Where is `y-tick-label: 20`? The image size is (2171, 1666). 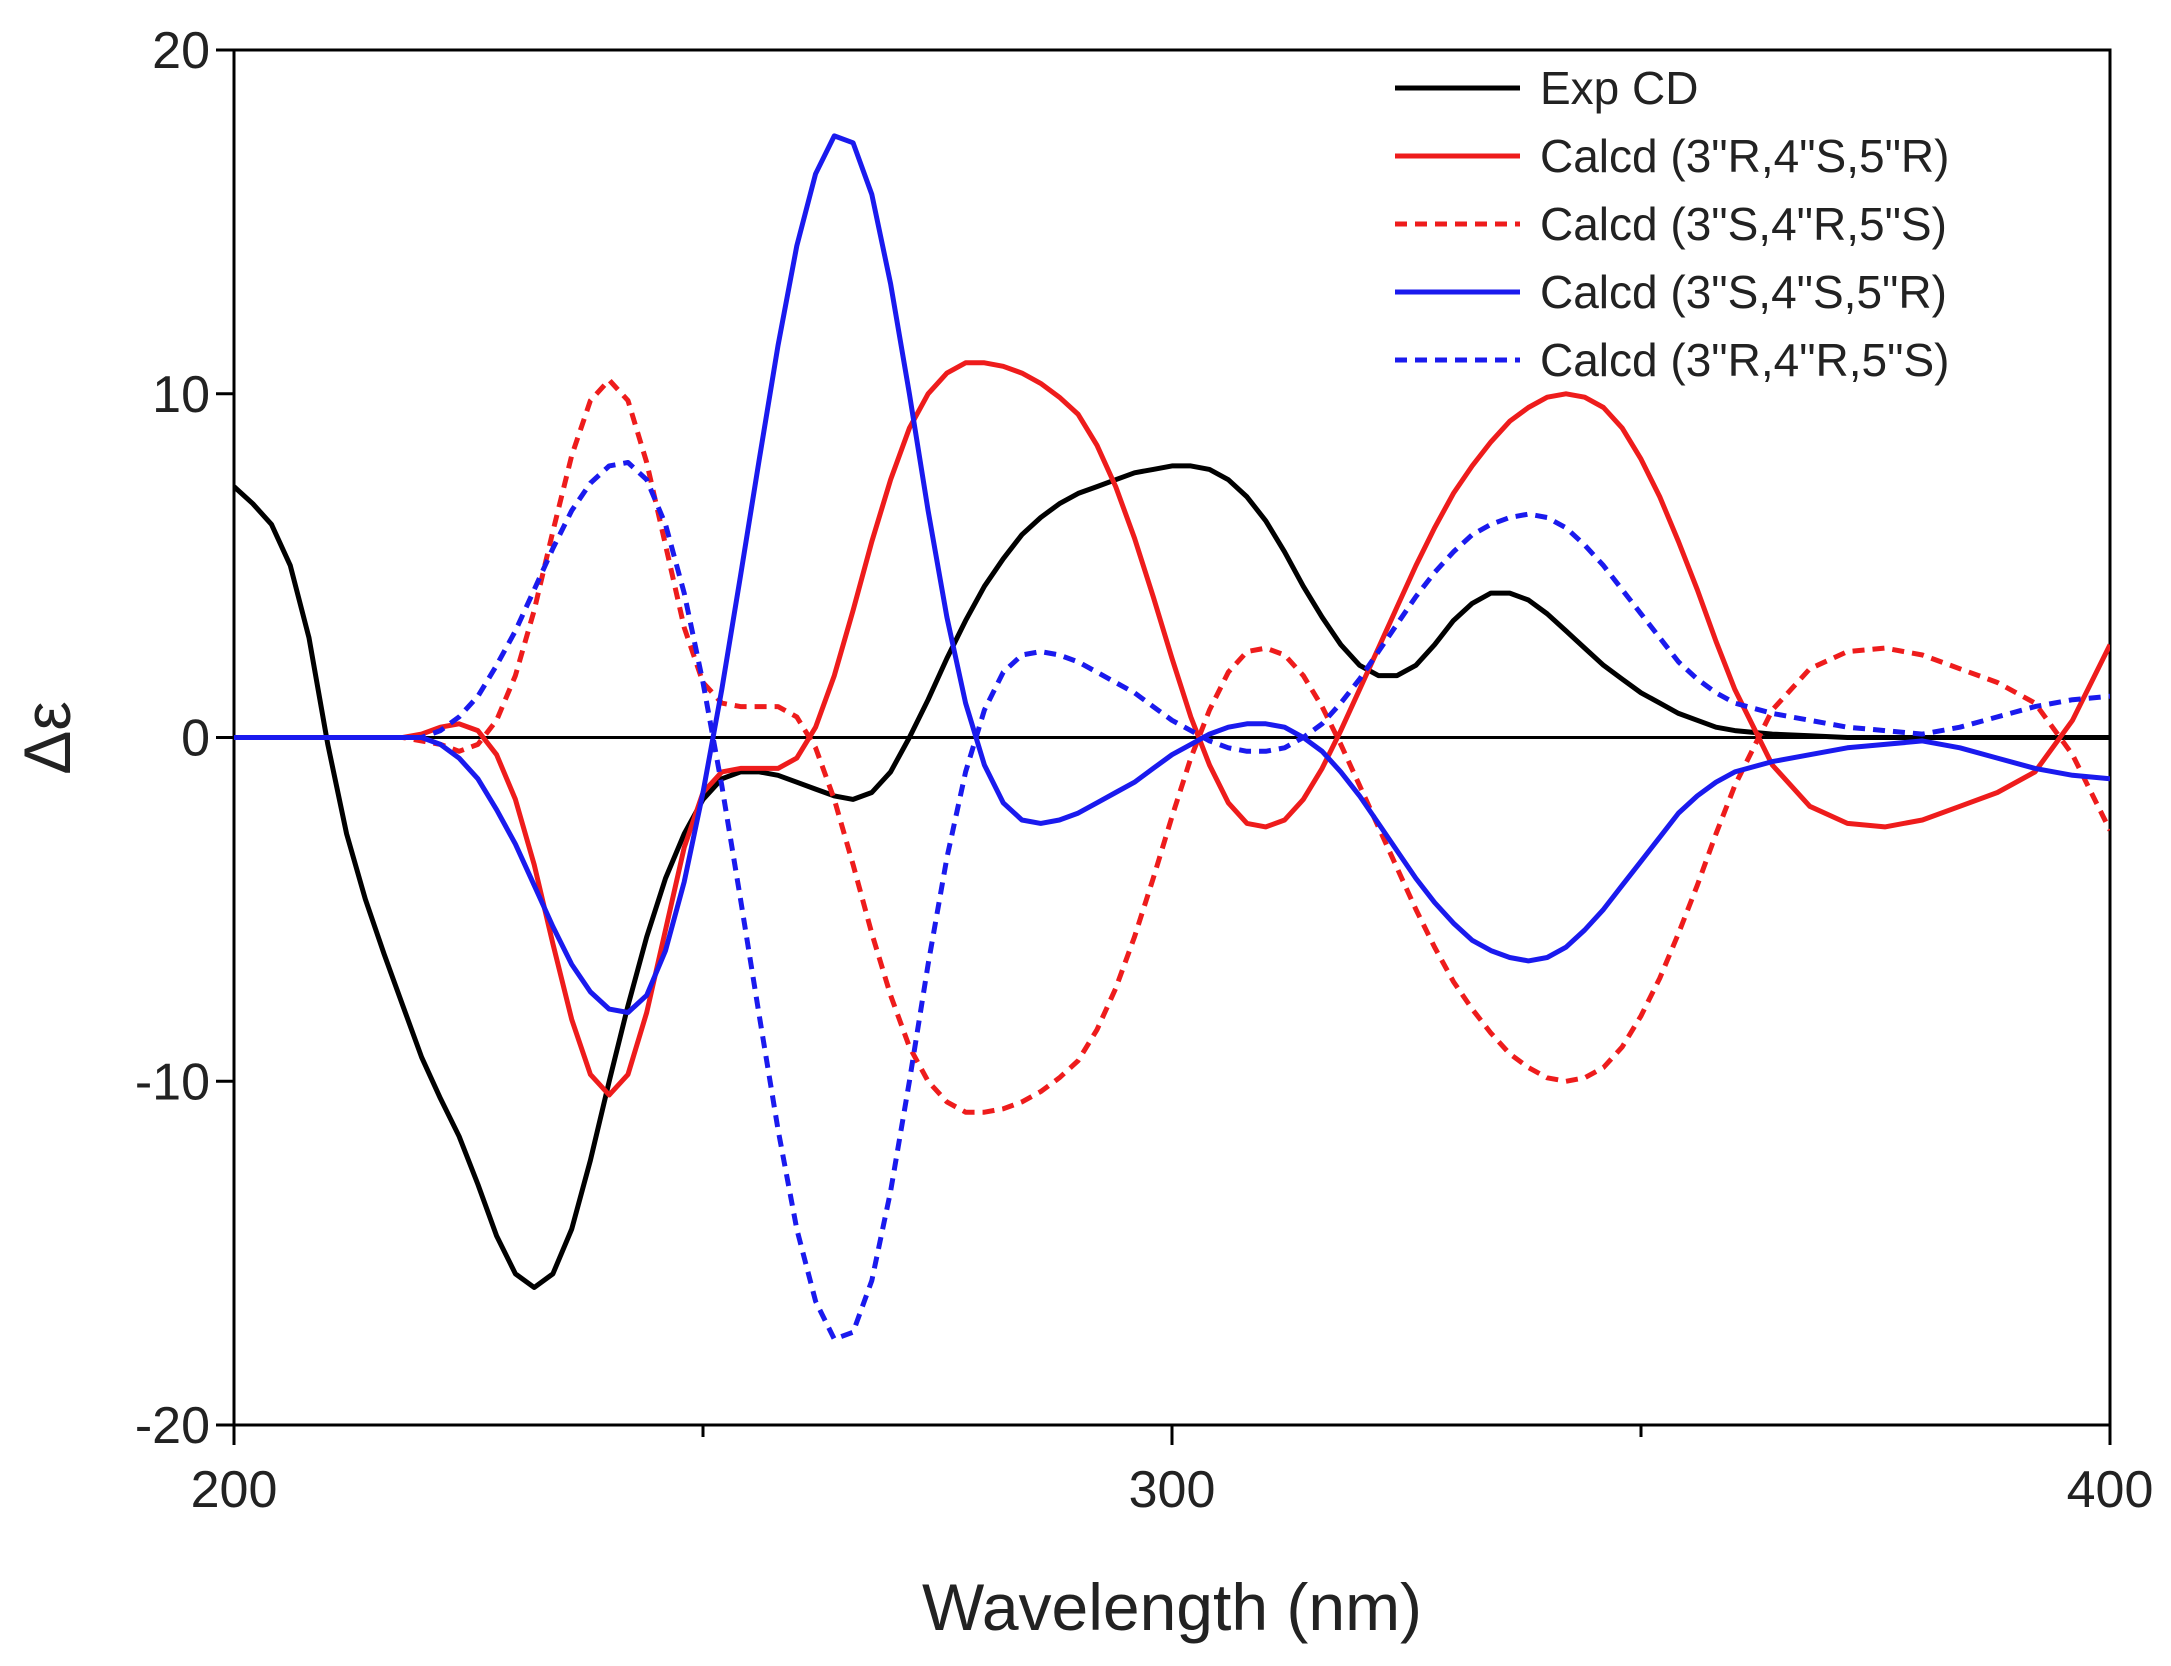
y-tick-label: 20 is located at coordinates (181, 51).